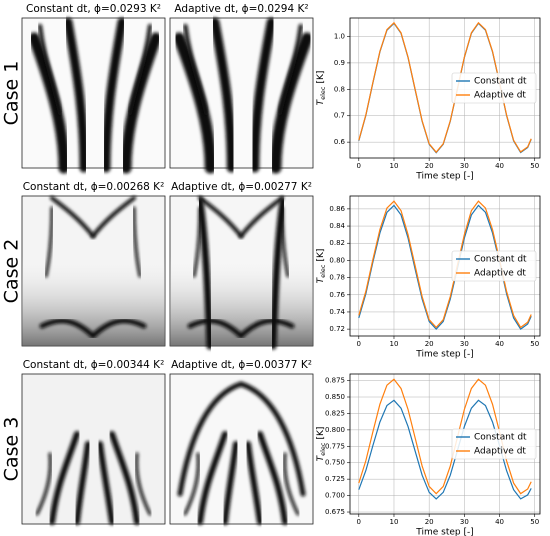 The height and width of the screenshot is (536, 550). What do you see at coordinates (94, 187) in the screenshot?
I see `image-title: Constant dt, ϕ=0.00268 K²` at bounding box center [94, 187].